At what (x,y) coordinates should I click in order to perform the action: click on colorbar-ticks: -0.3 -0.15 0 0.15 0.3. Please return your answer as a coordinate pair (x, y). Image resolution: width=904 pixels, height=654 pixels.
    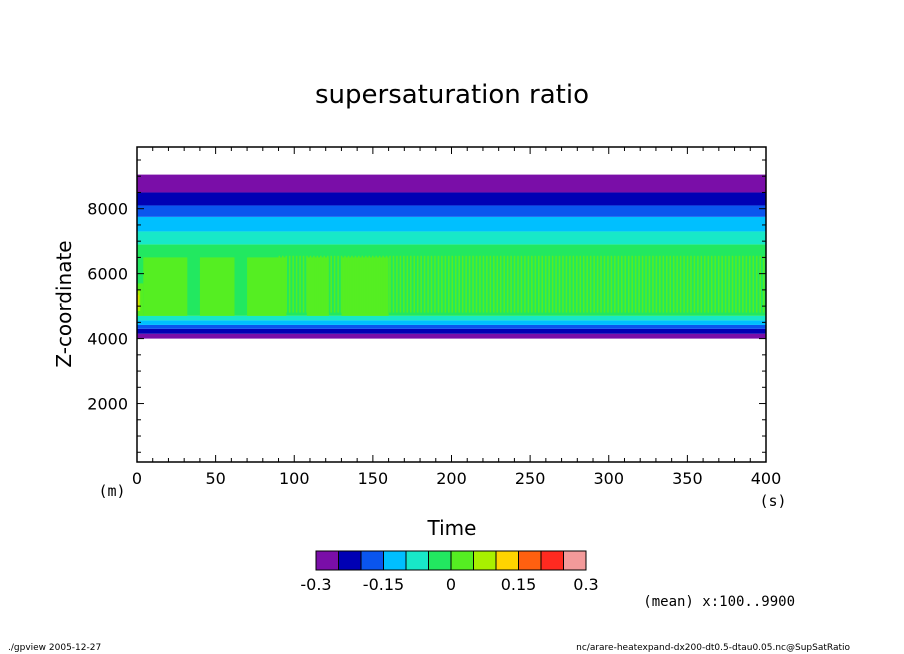
    Looking at the image, I should click on (449, 584).